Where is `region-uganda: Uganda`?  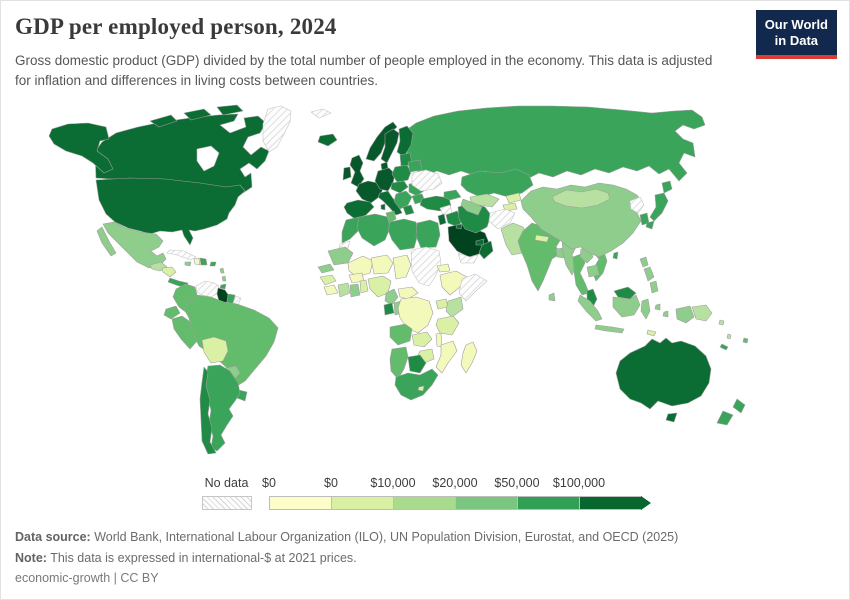 region-uganda: Uganda is located at coordinates (442, 304).